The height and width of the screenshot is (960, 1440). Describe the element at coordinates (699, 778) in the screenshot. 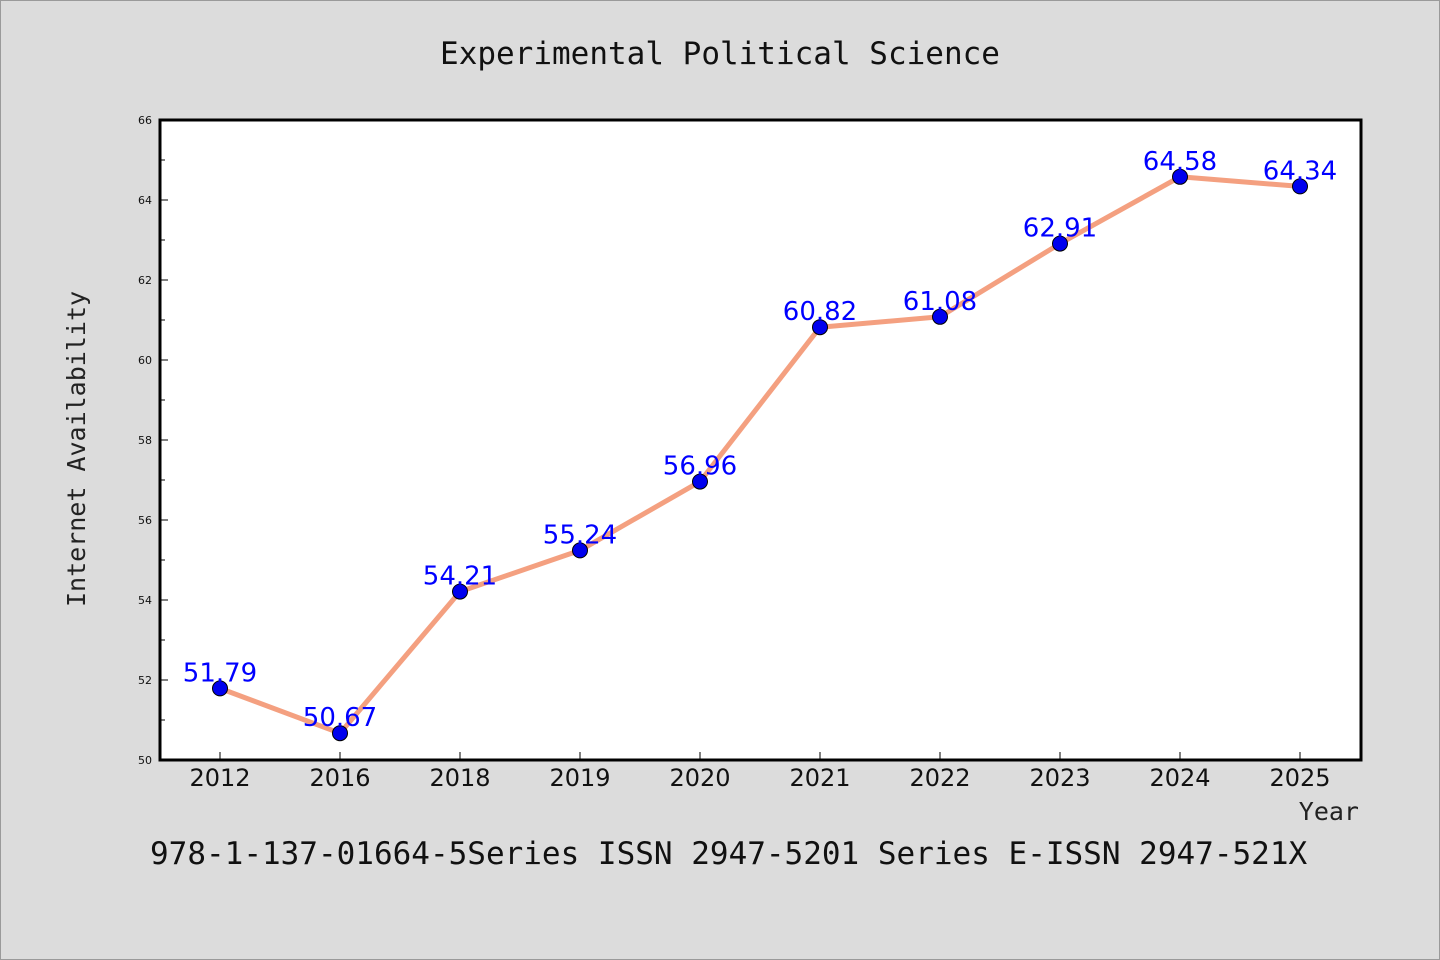

I see `x-tick-label: 2020` at that location.